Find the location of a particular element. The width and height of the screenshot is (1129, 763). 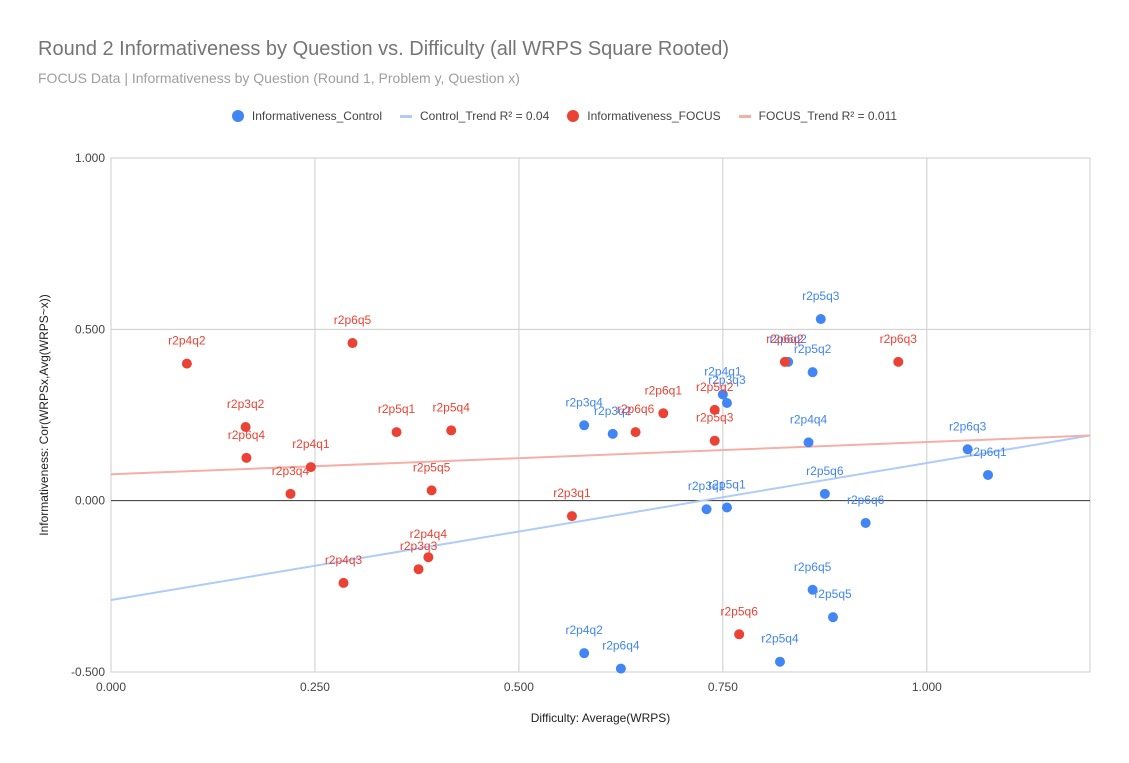

point-label-control: r2p3q2 is located at coordinates (613, 411).